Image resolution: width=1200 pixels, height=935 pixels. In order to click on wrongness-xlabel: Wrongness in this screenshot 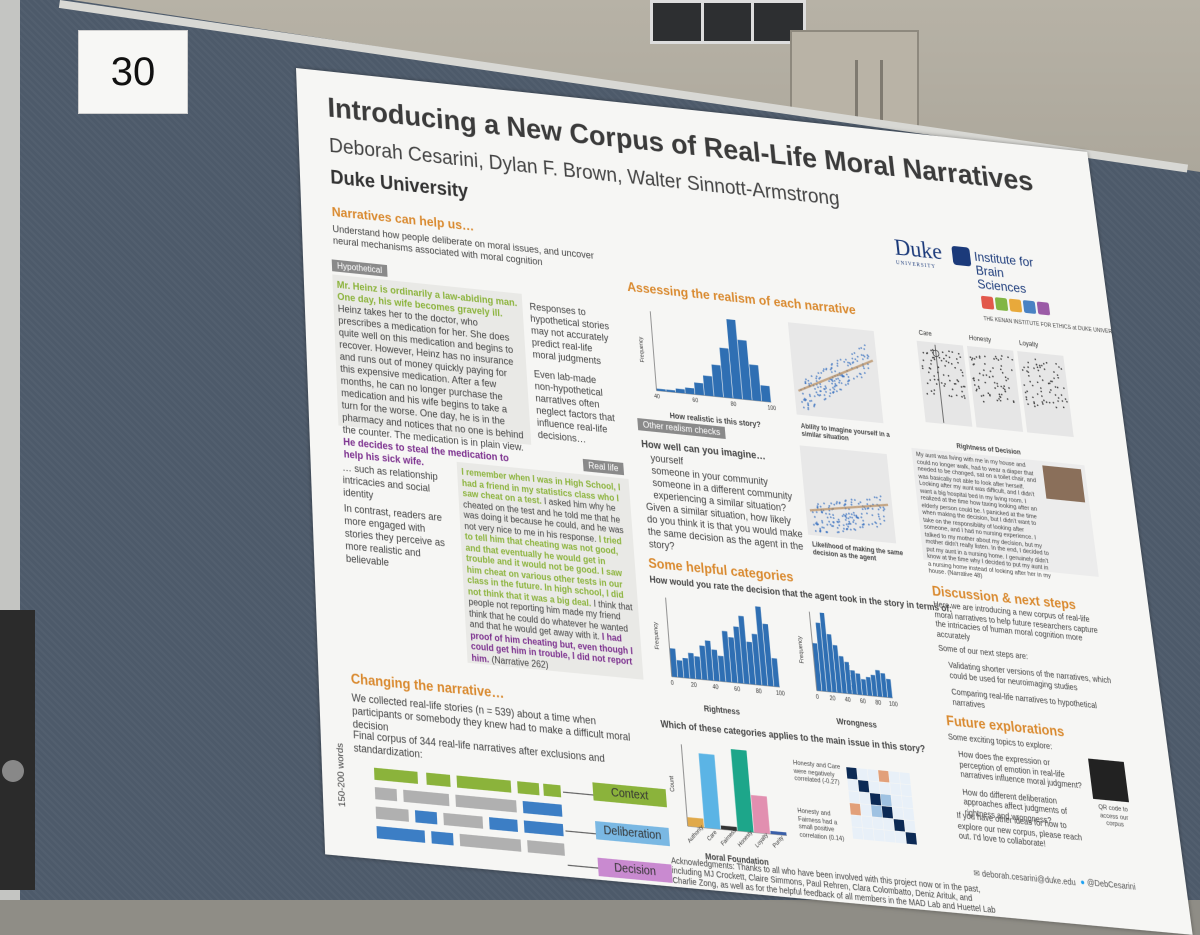, I will do `click(857, 724)`.